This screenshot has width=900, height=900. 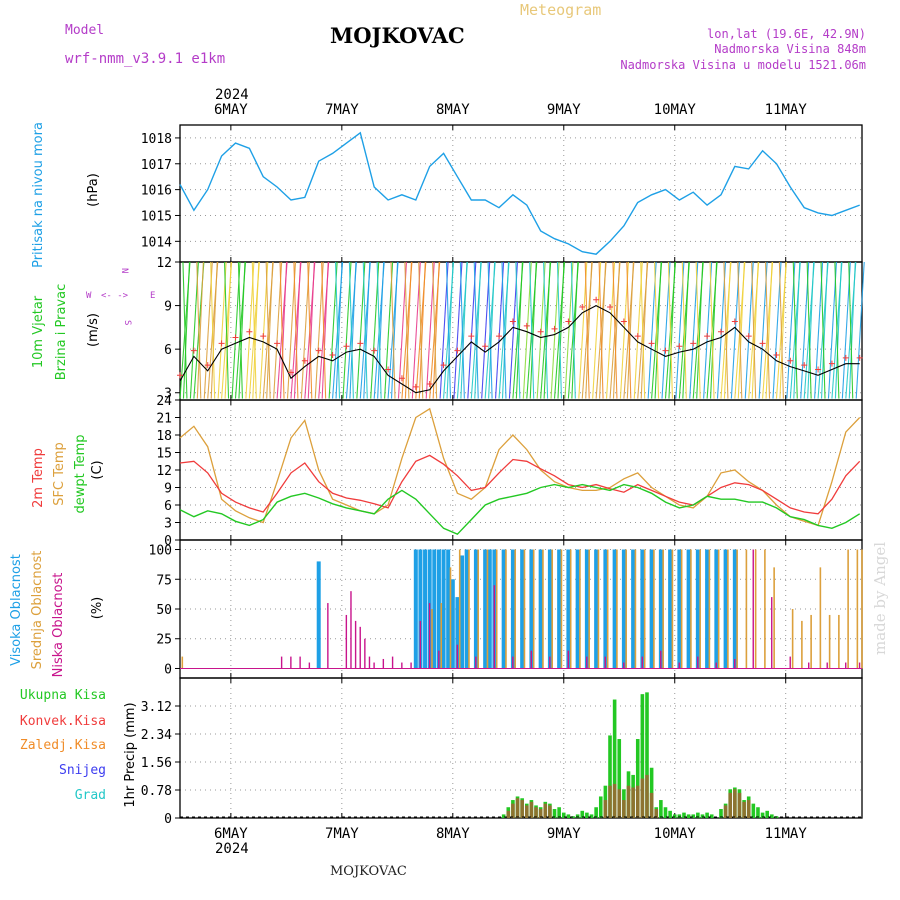 I want to click on pressure-panel: 1014 1015 1016 1017 1018, so click(x=502, y=193).